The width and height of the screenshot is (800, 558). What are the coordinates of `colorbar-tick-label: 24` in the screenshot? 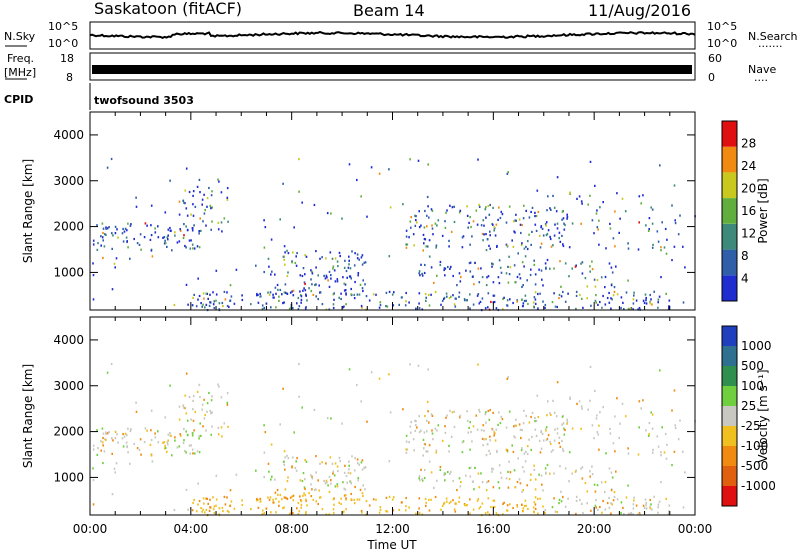 It's located at (748, 166).